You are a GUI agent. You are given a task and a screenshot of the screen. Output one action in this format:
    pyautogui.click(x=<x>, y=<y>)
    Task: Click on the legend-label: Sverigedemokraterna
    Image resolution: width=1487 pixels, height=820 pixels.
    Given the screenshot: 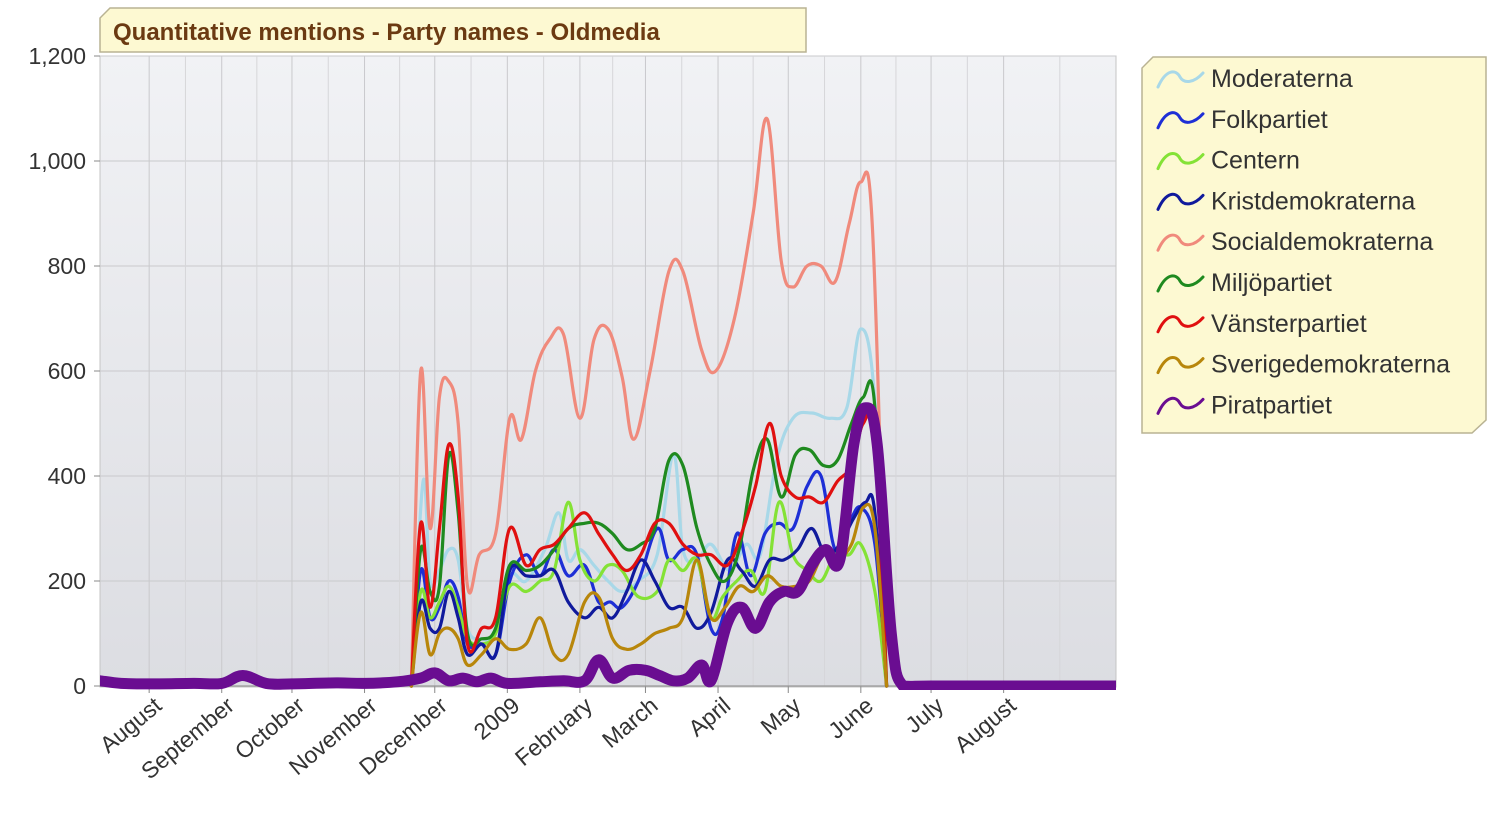 What is the action you would take?
    pyautogui.click(x=1330, y=365)
    